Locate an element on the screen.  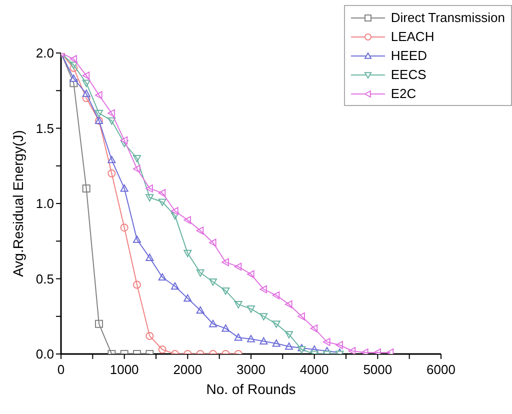
x-tick-label: 1000 is located at coordinates (124, 370).